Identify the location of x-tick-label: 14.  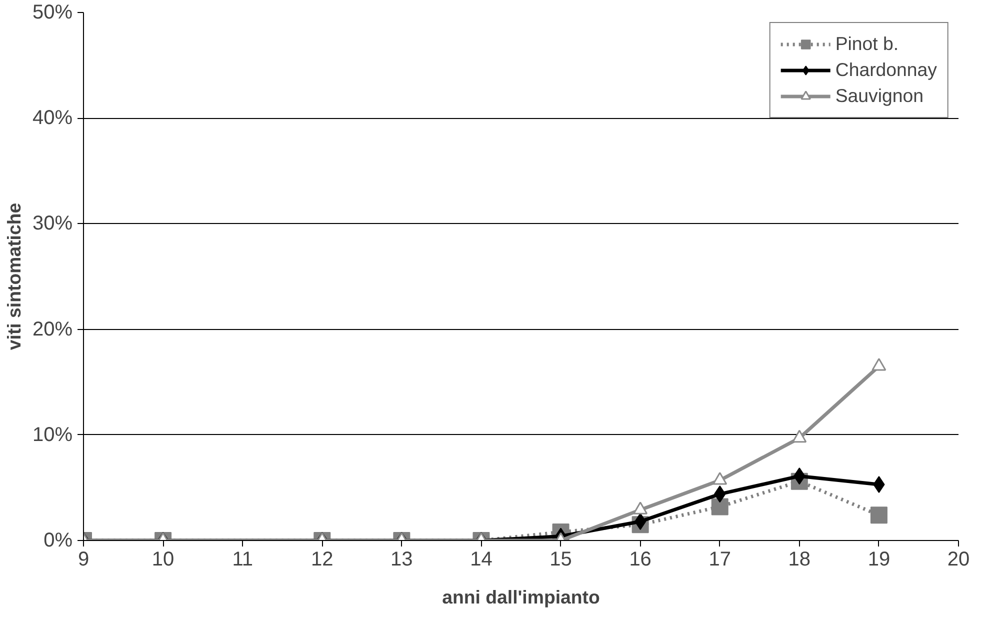
(481, 559).